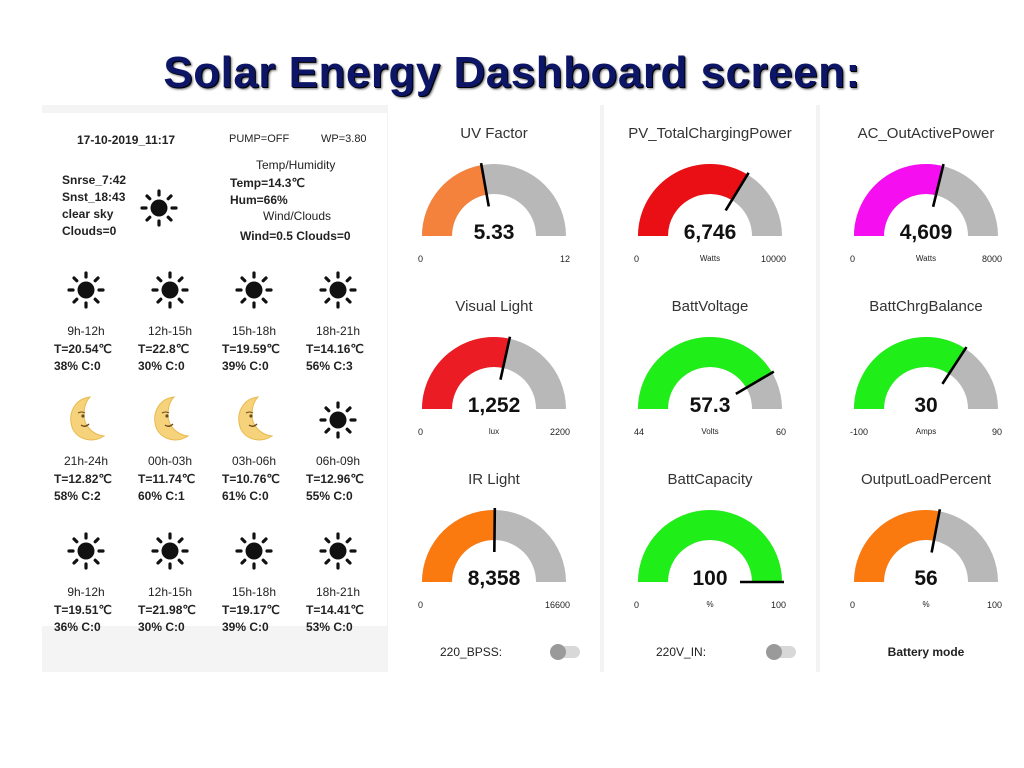  Describe the element at coordinates (926, 133) in the screenshot. I see `gauge-title: AC_OutActivePower` at that location.